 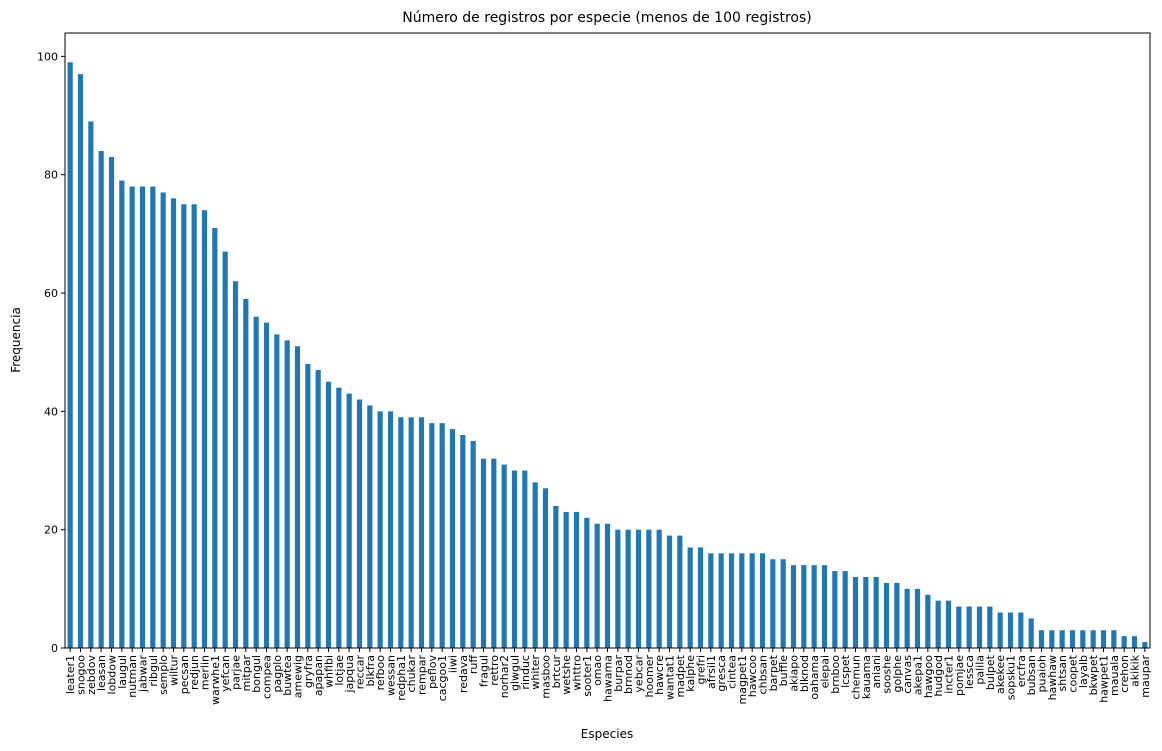 I want to click on x-tick-label: compea, so click(x=267, y=677).